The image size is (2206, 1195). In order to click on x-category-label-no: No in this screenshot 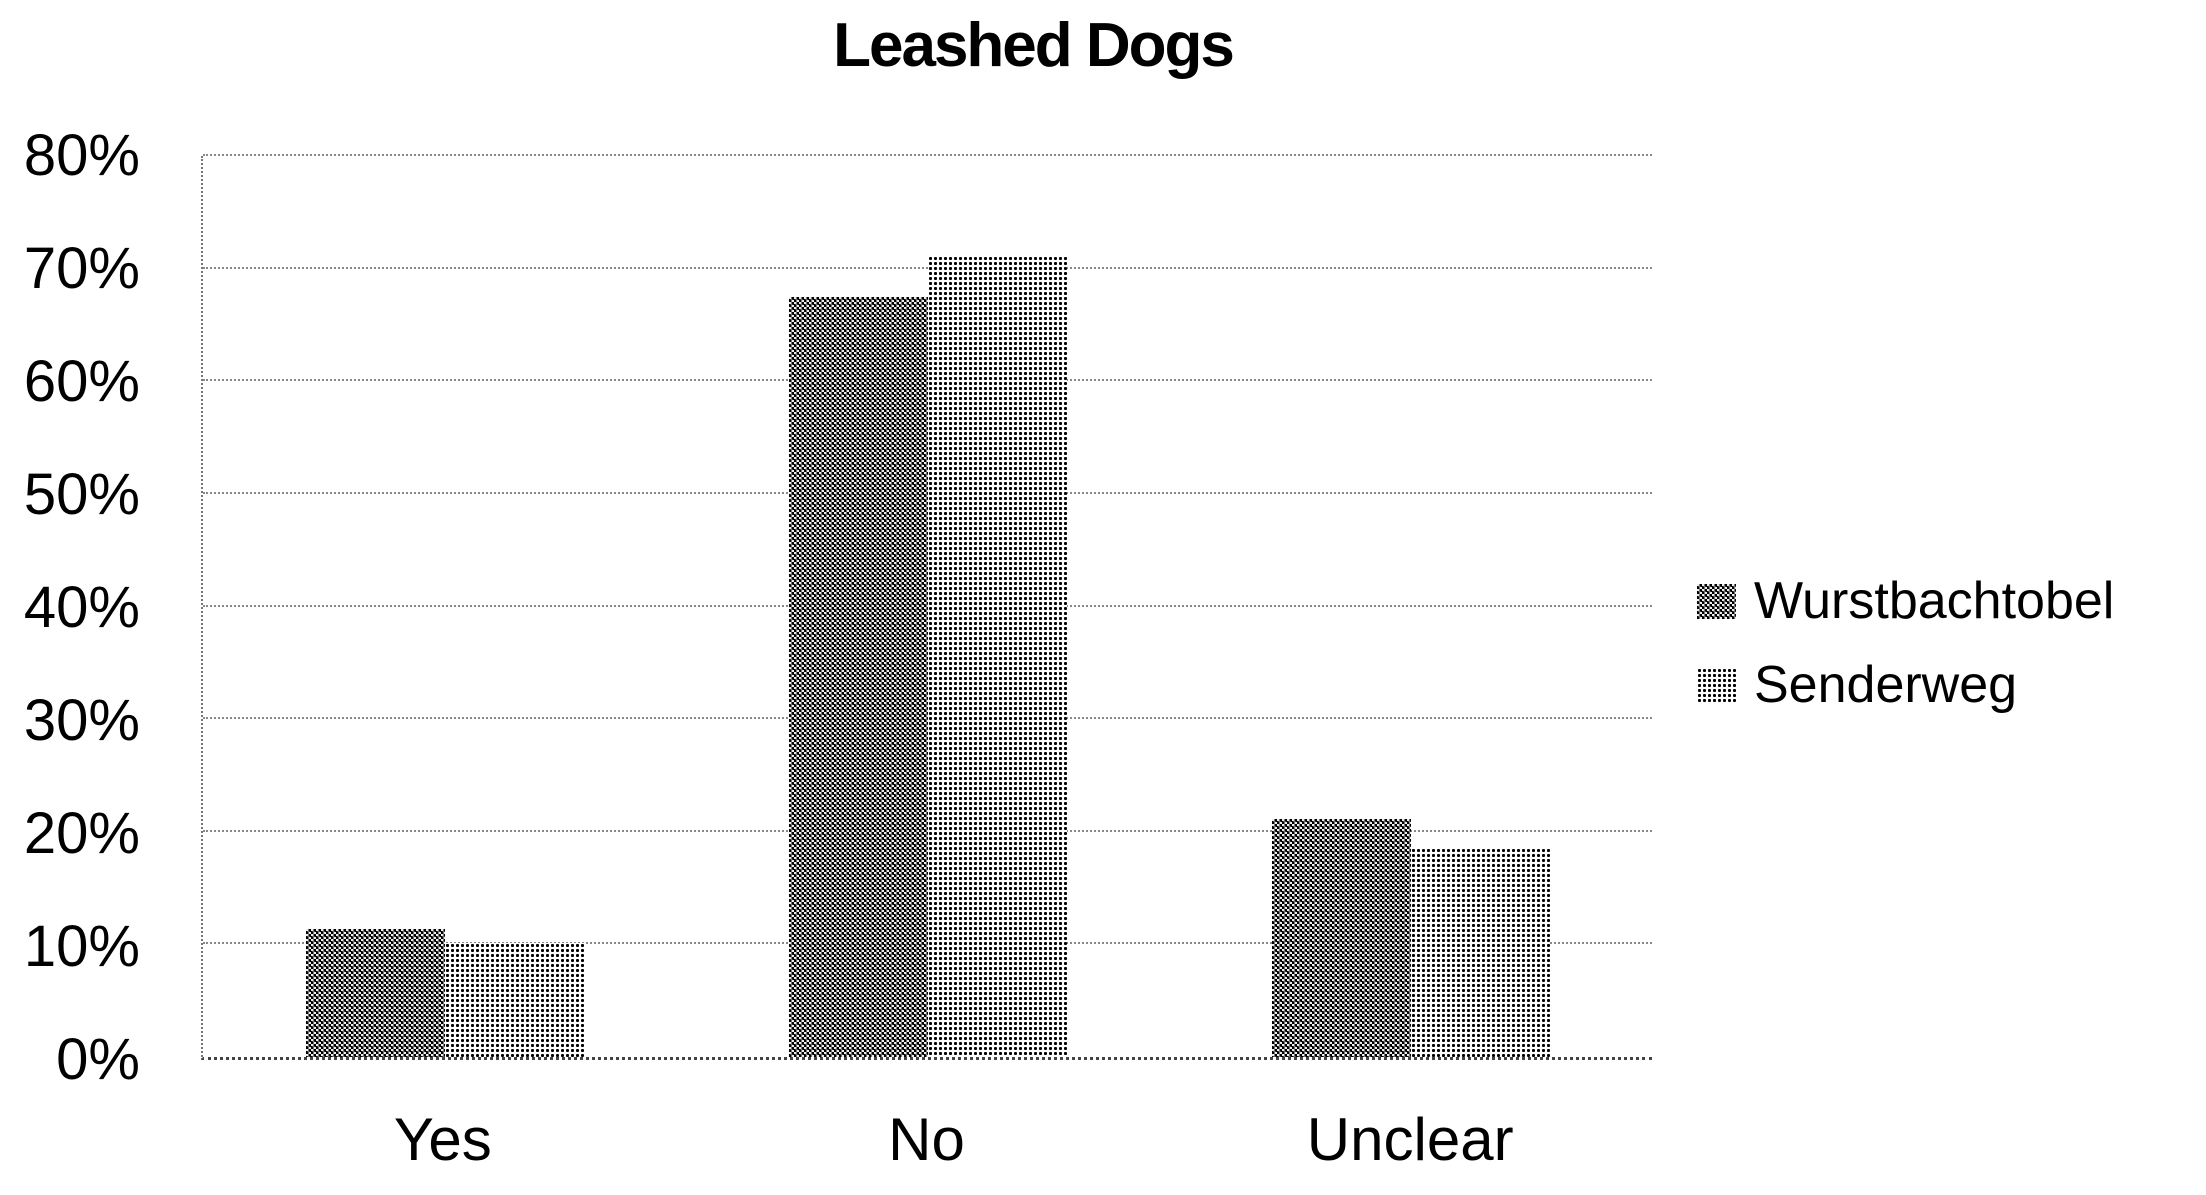, I will do `click(926, 1139)`.